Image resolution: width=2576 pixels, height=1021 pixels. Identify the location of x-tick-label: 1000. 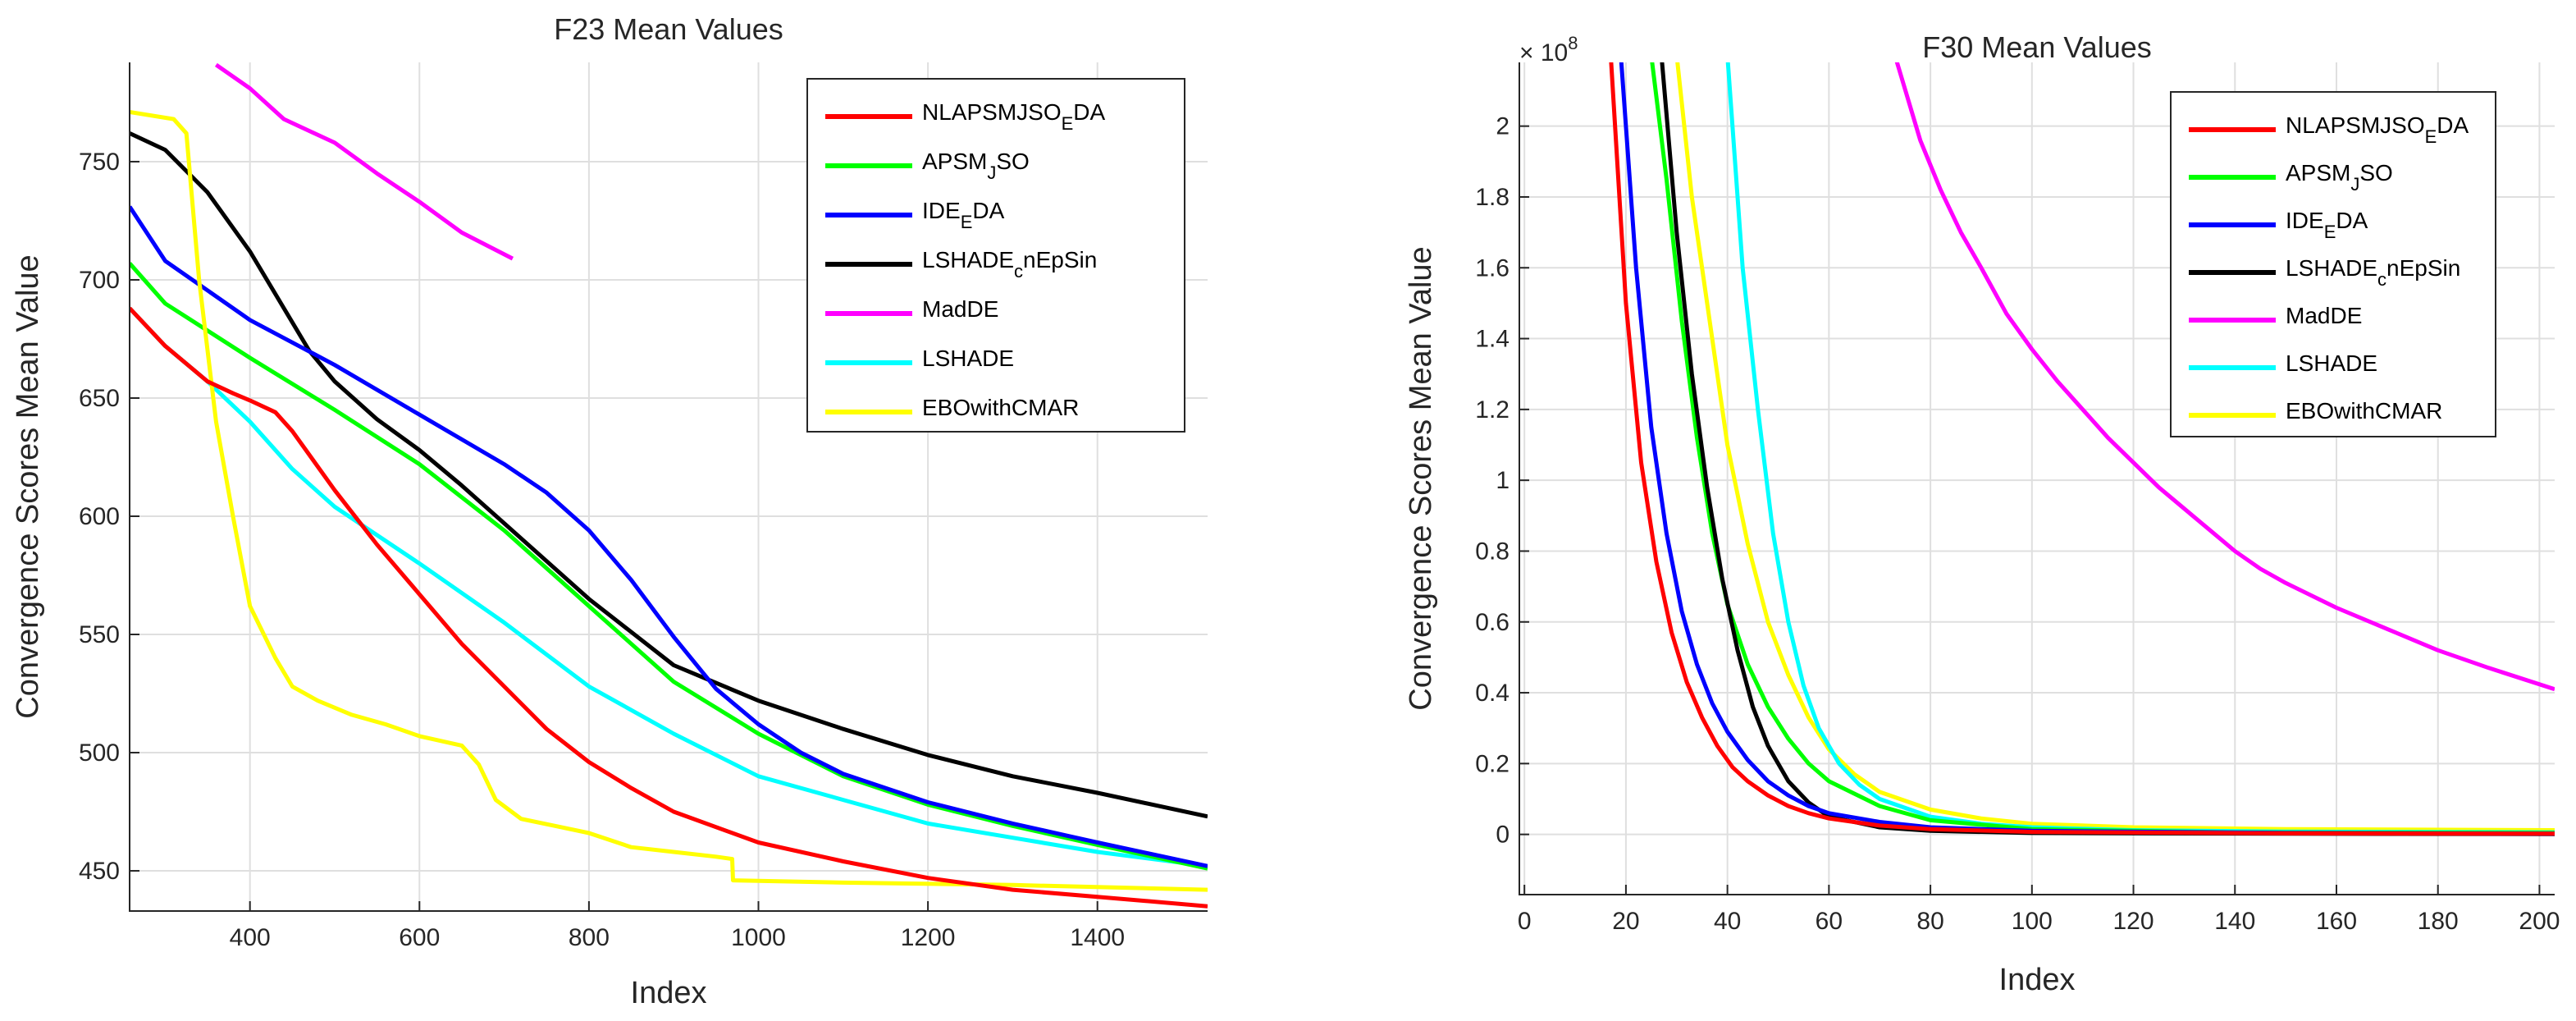
(759, 937).